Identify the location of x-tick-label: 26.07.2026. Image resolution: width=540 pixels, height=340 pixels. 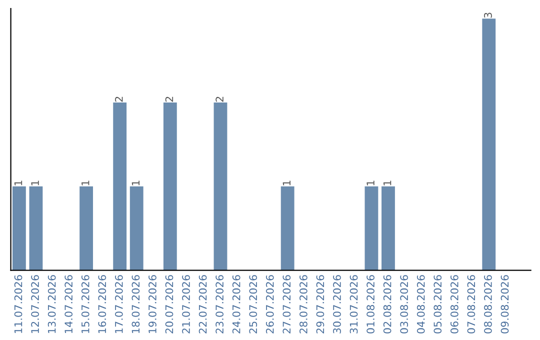
(270, 304).